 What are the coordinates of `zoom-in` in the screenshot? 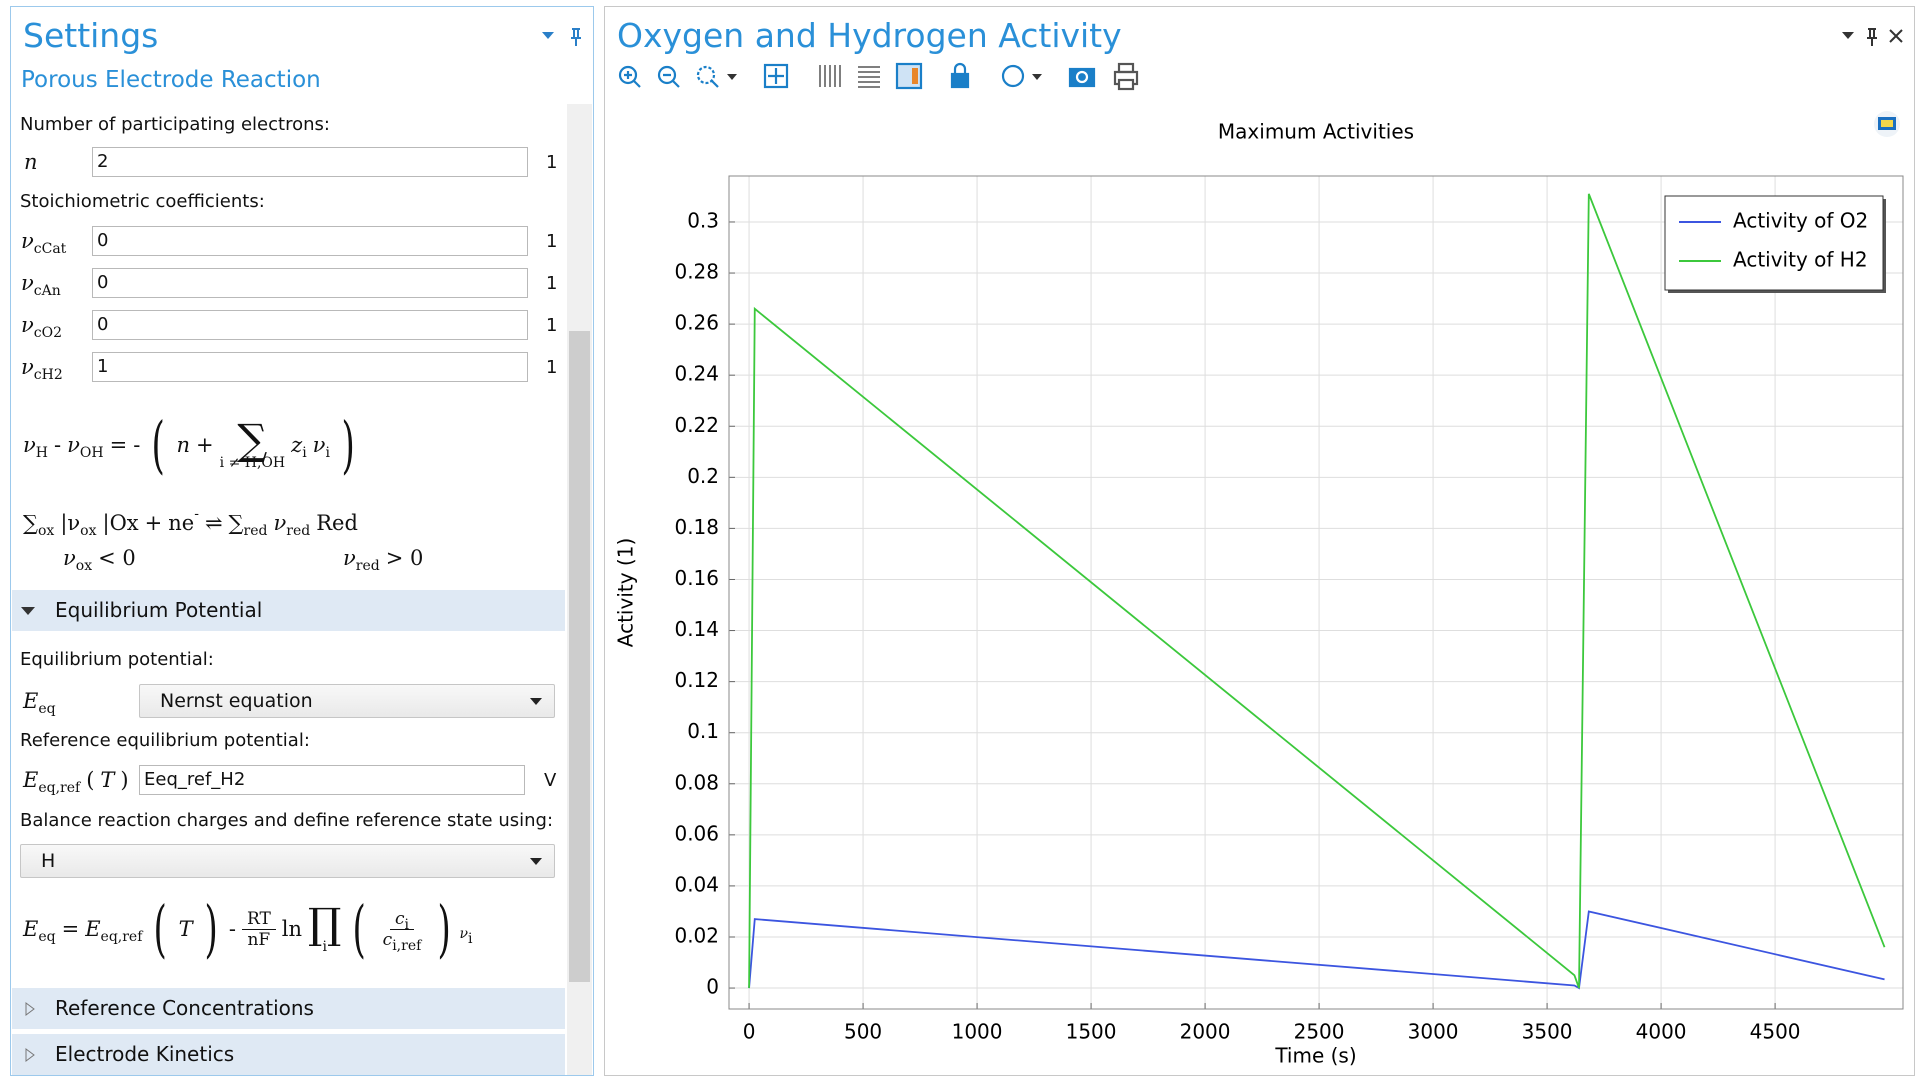 It's located at (629, 76).